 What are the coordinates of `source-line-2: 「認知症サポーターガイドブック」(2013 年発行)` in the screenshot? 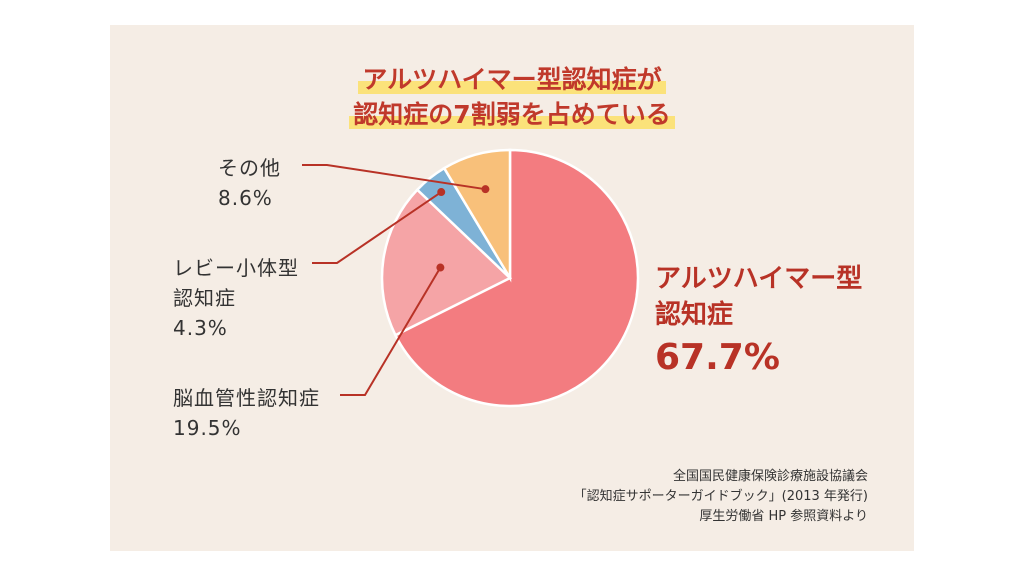 It's located at (720, 496).